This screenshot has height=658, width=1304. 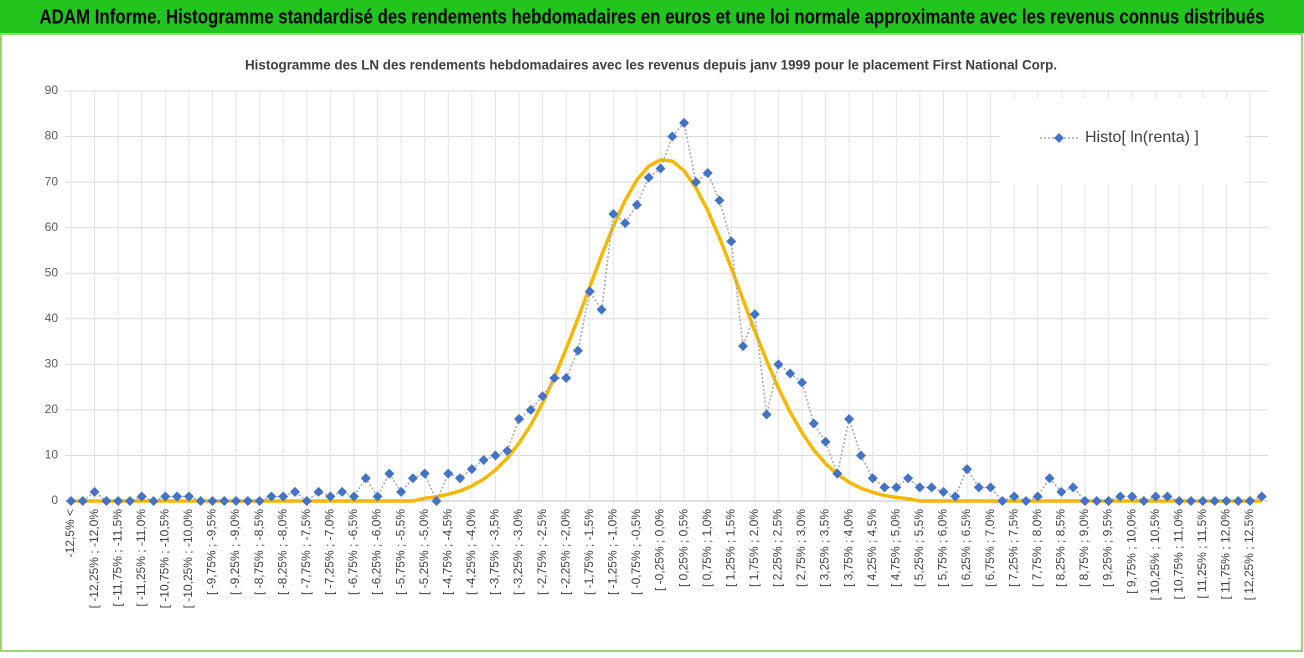 I want to click on legend-box, so click(x=1122, y=141).